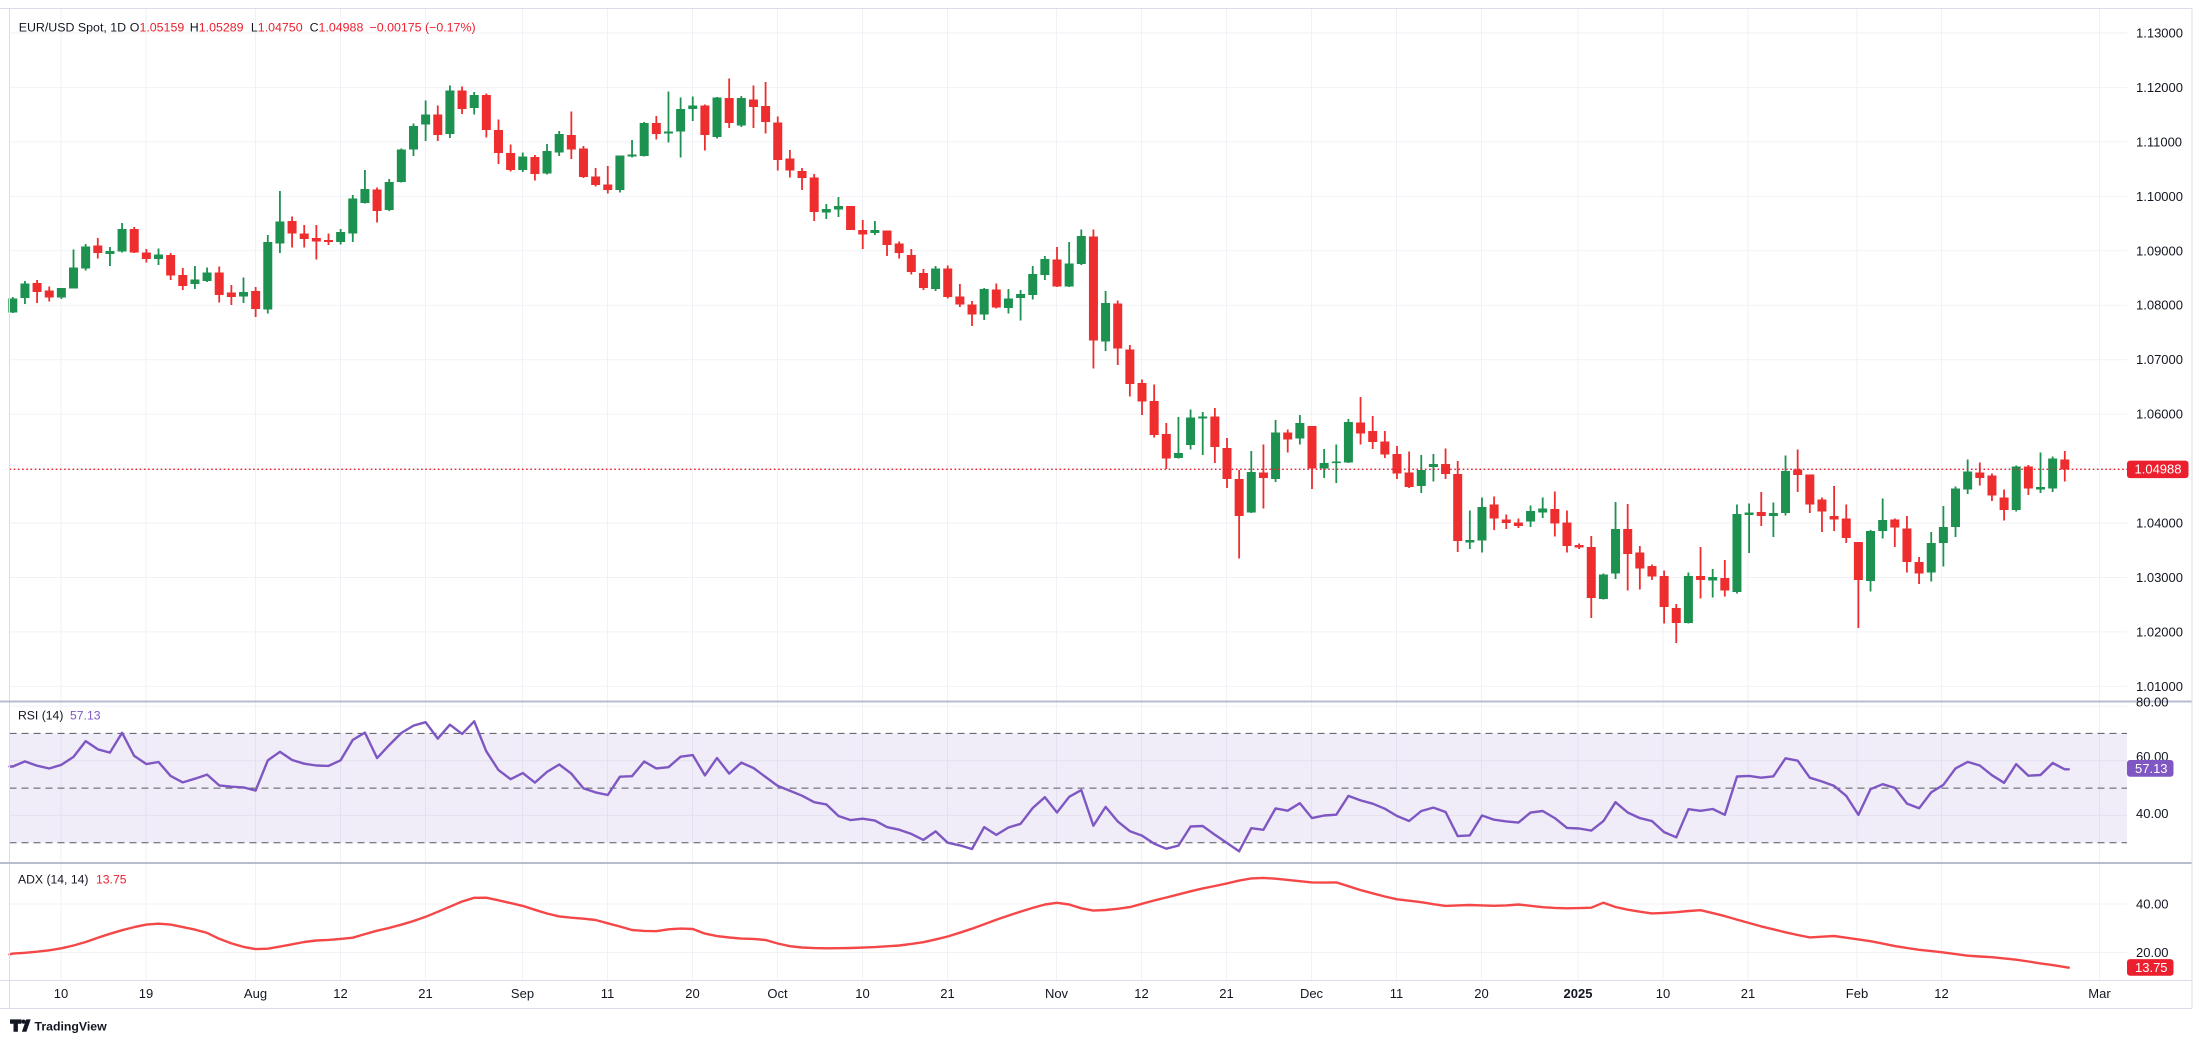 The height and width of the screenshot is (1048, 2203). Describe the element at coordinates (1578, 993) in the screenshot. I see `svg-text: 2025` at that location.